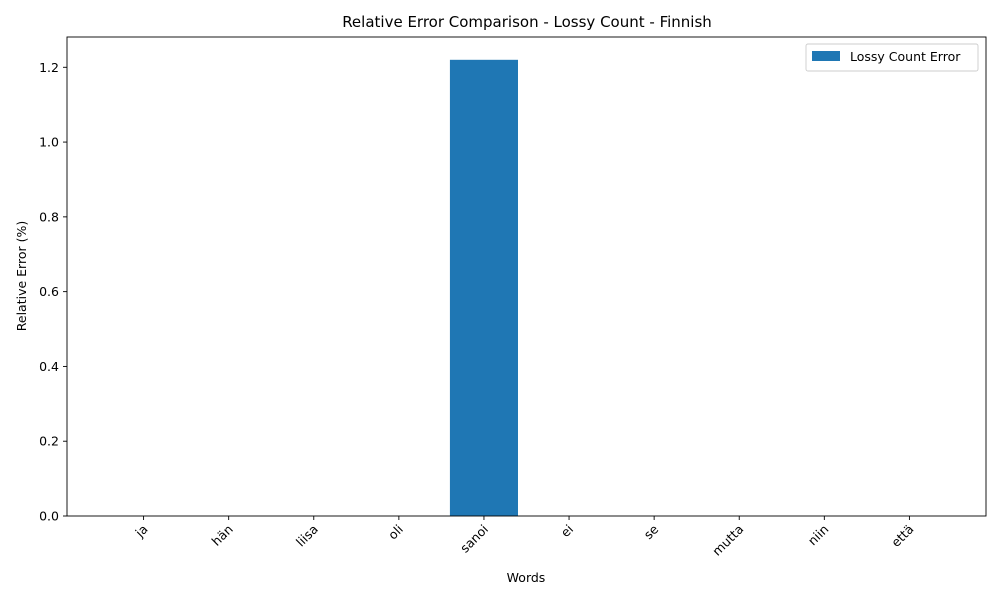 This screenshot has height=600, width=1000. I want to click on legend-label: Lossy Count Error, so click(905, 56).